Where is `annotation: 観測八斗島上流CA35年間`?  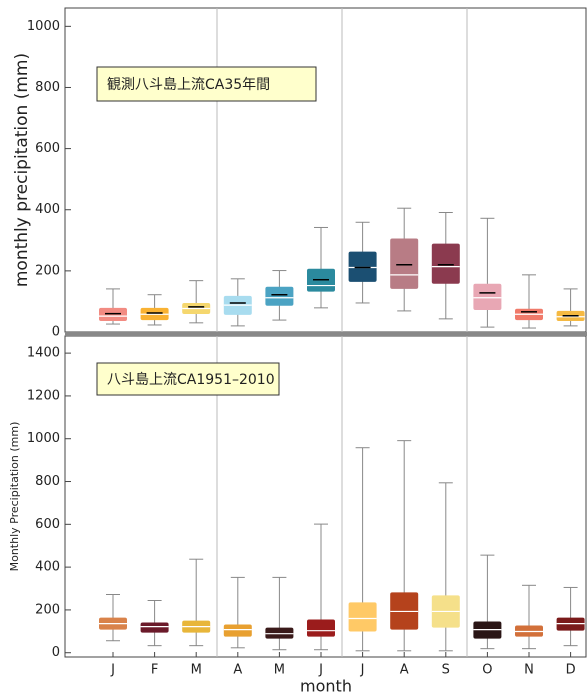
annotation: 観測八斗島上流CA35年間 is located at coordinates (188, 84).